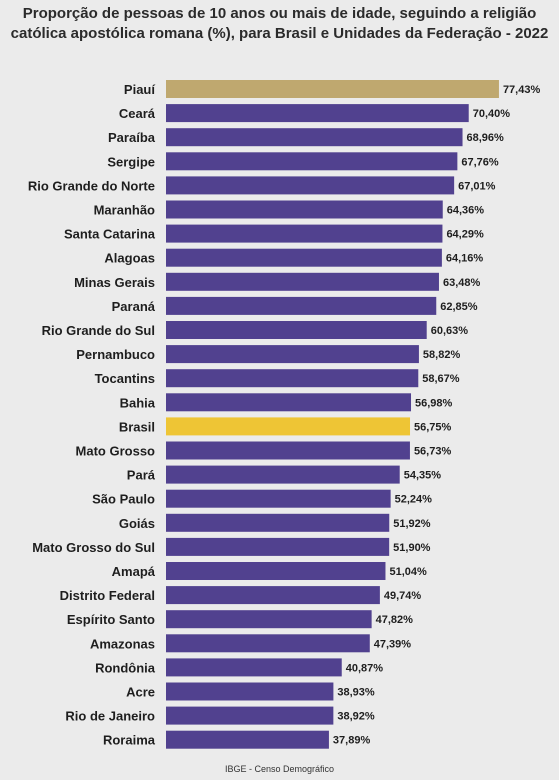 This screenshot has height=780, width=559. What do you see at coordinates (110, 234) in the screenshot?
I see `category-label: Santa Catarina` at bounding box center [110, 234].